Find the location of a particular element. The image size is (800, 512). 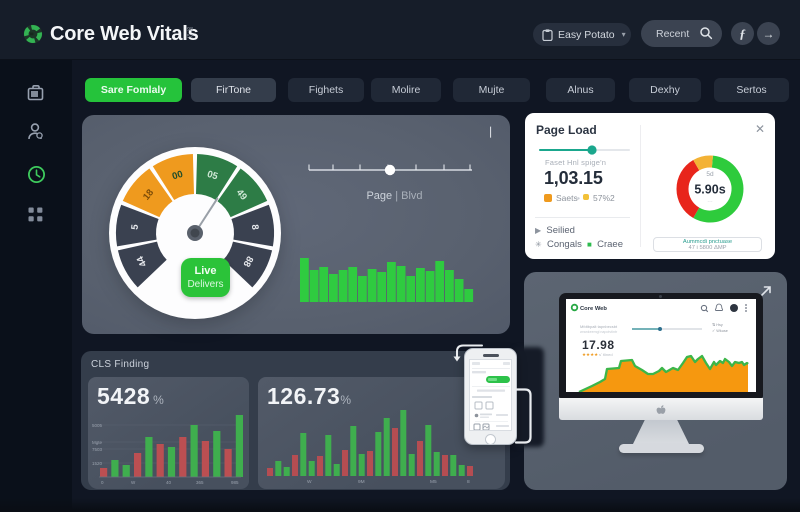

svg-text: ⇅ Hsy is located at coordinates (717, 325).